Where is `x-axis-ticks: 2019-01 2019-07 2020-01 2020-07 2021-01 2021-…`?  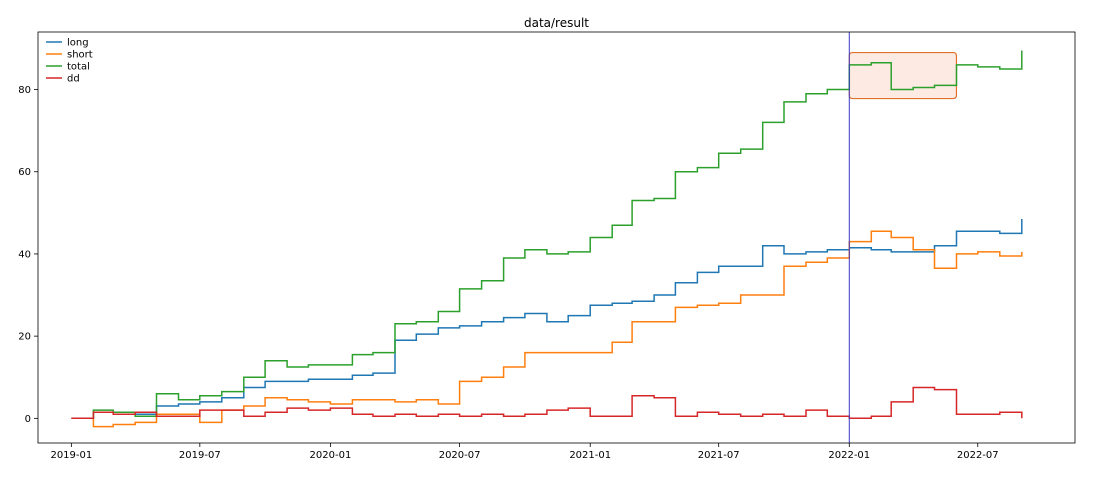
x-axis-ticks: 2019-01 2019-07 2020-01 2020-07 2021-01 2021-… is located at coordinates (524, 452).